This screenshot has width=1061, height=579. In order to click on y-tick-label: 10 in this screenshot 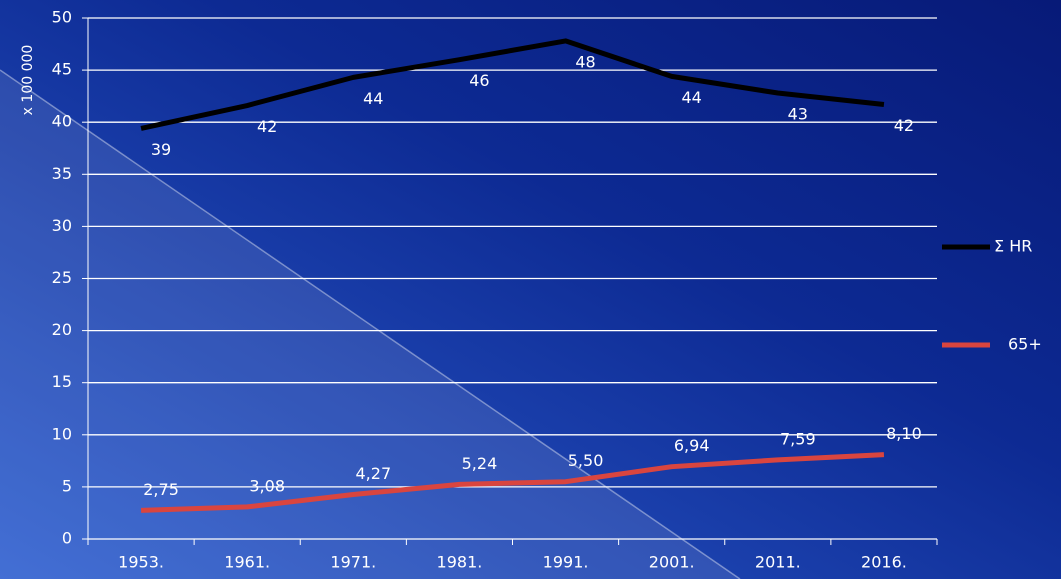, I will do `click(62, 433)`.